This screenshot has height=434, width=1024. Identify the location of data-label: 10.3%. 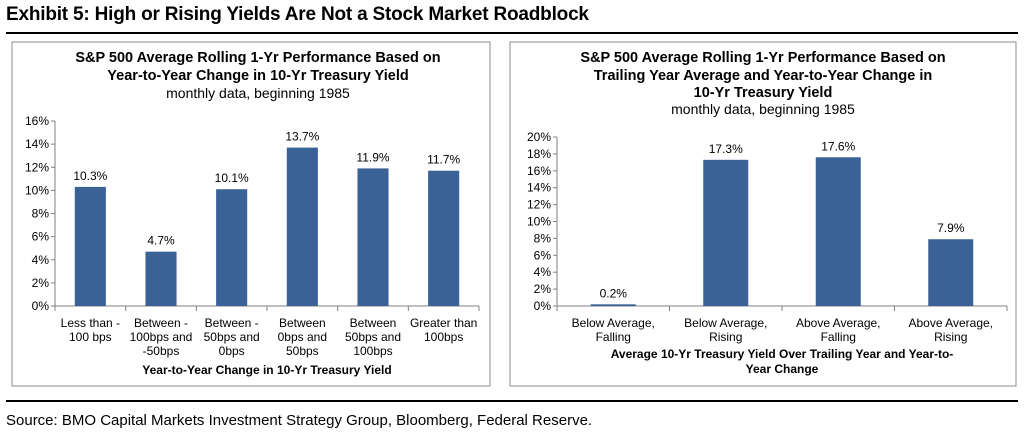
(90, 176).